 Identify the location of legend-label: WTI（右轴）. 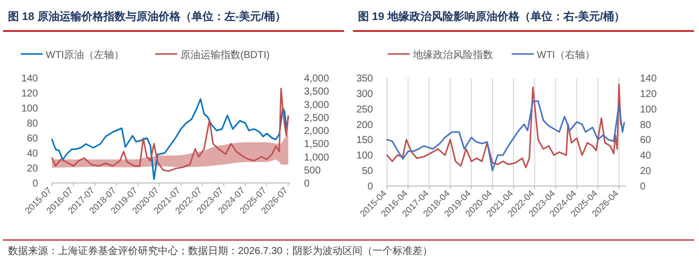
(566, 55).